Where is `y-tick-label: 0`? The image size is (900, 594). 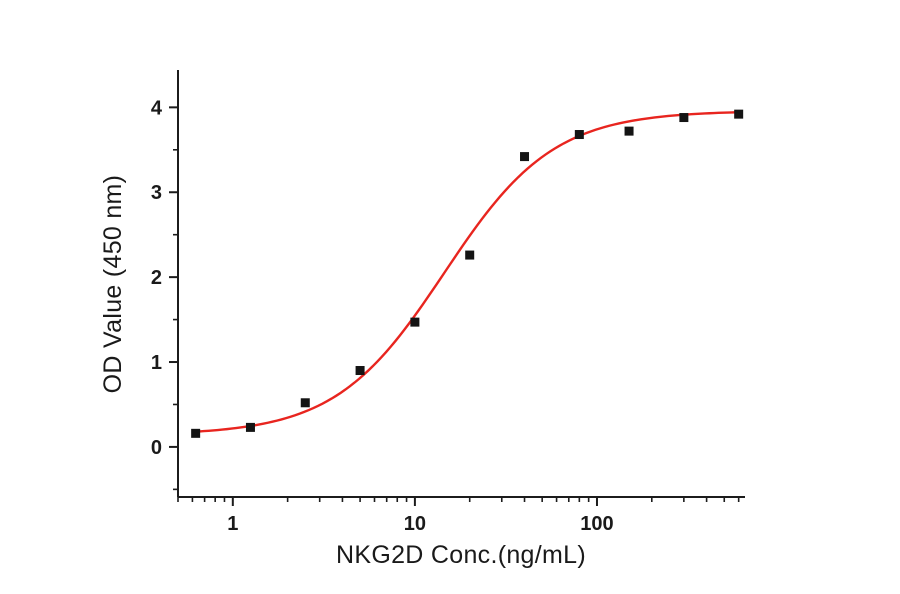
y-tick-label: 0 is located at coordinates (156, 448).